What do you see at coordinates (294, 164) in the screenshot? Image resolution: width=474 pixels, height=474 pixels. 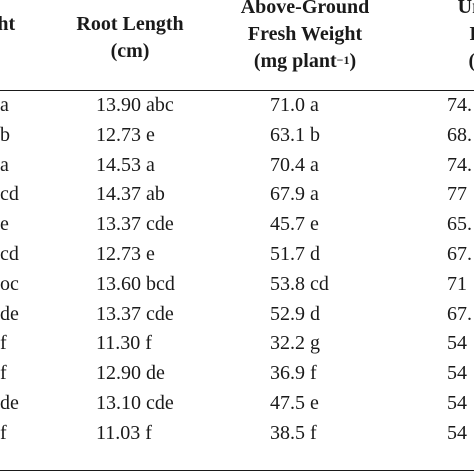 I see `table-cell-c3: 70.4 a` at bounding box center [294, 164].